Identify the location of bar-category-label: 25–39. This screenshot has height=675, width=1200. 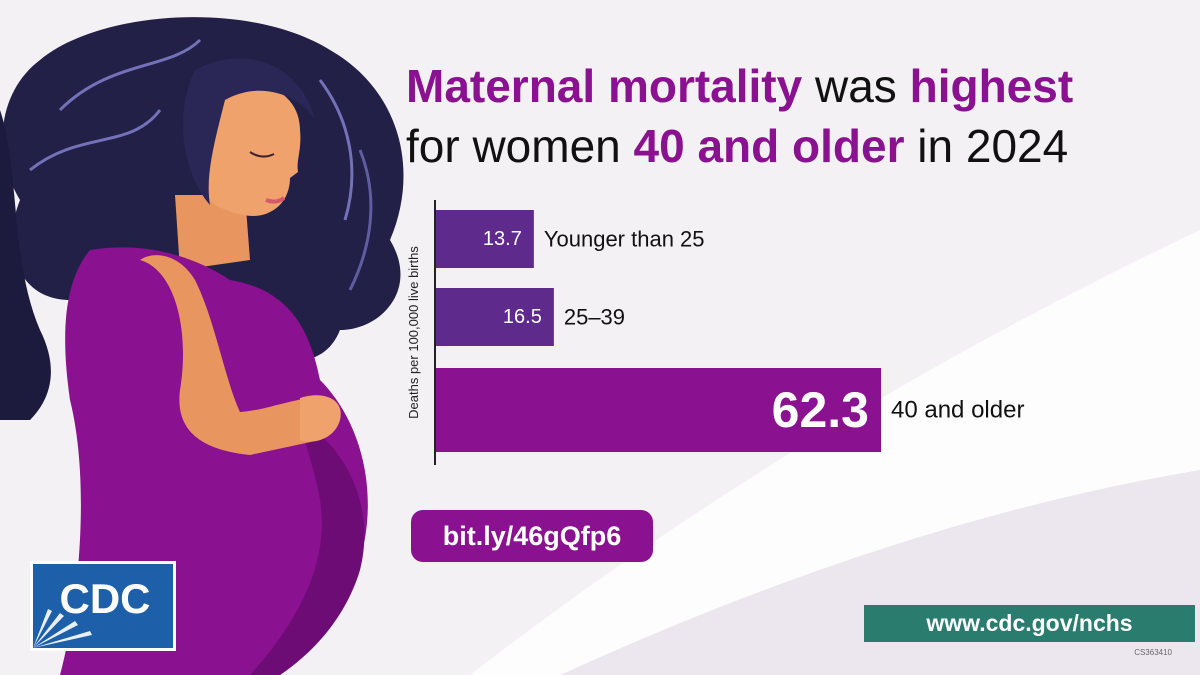
(594, 317).